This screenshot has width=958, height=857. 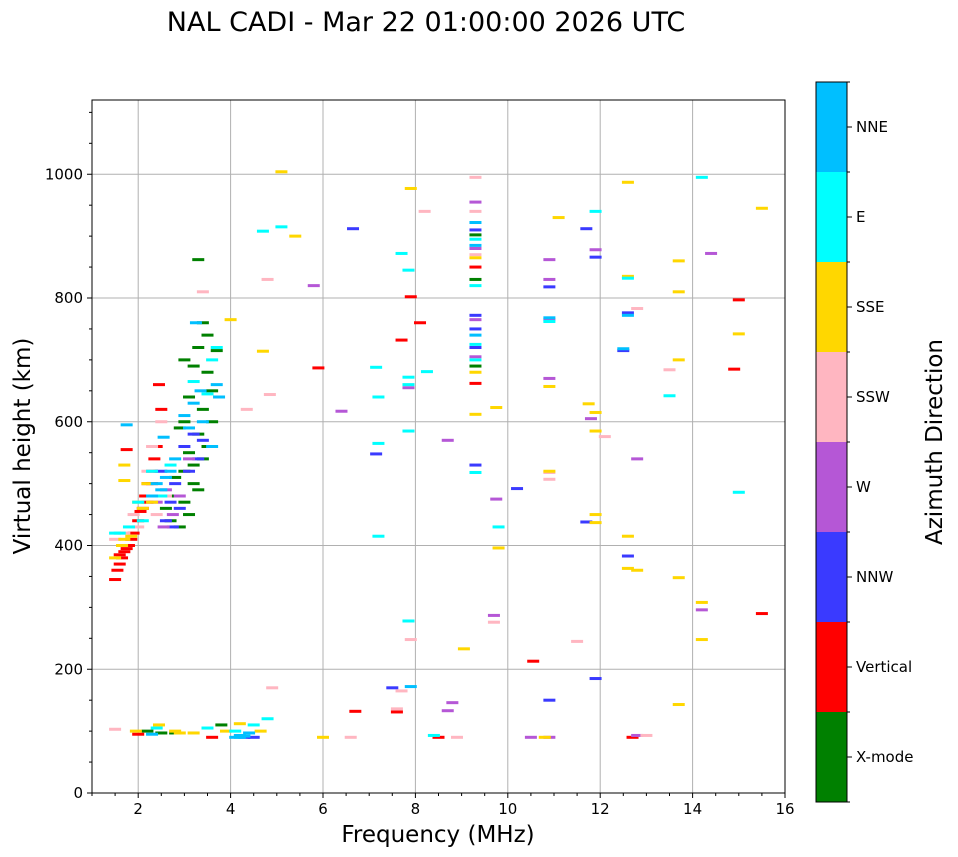 What do you see at coordinates (874, 577) in the screenshot?
I see `colorbar-label: NNW` at bounding box center [874, 577].